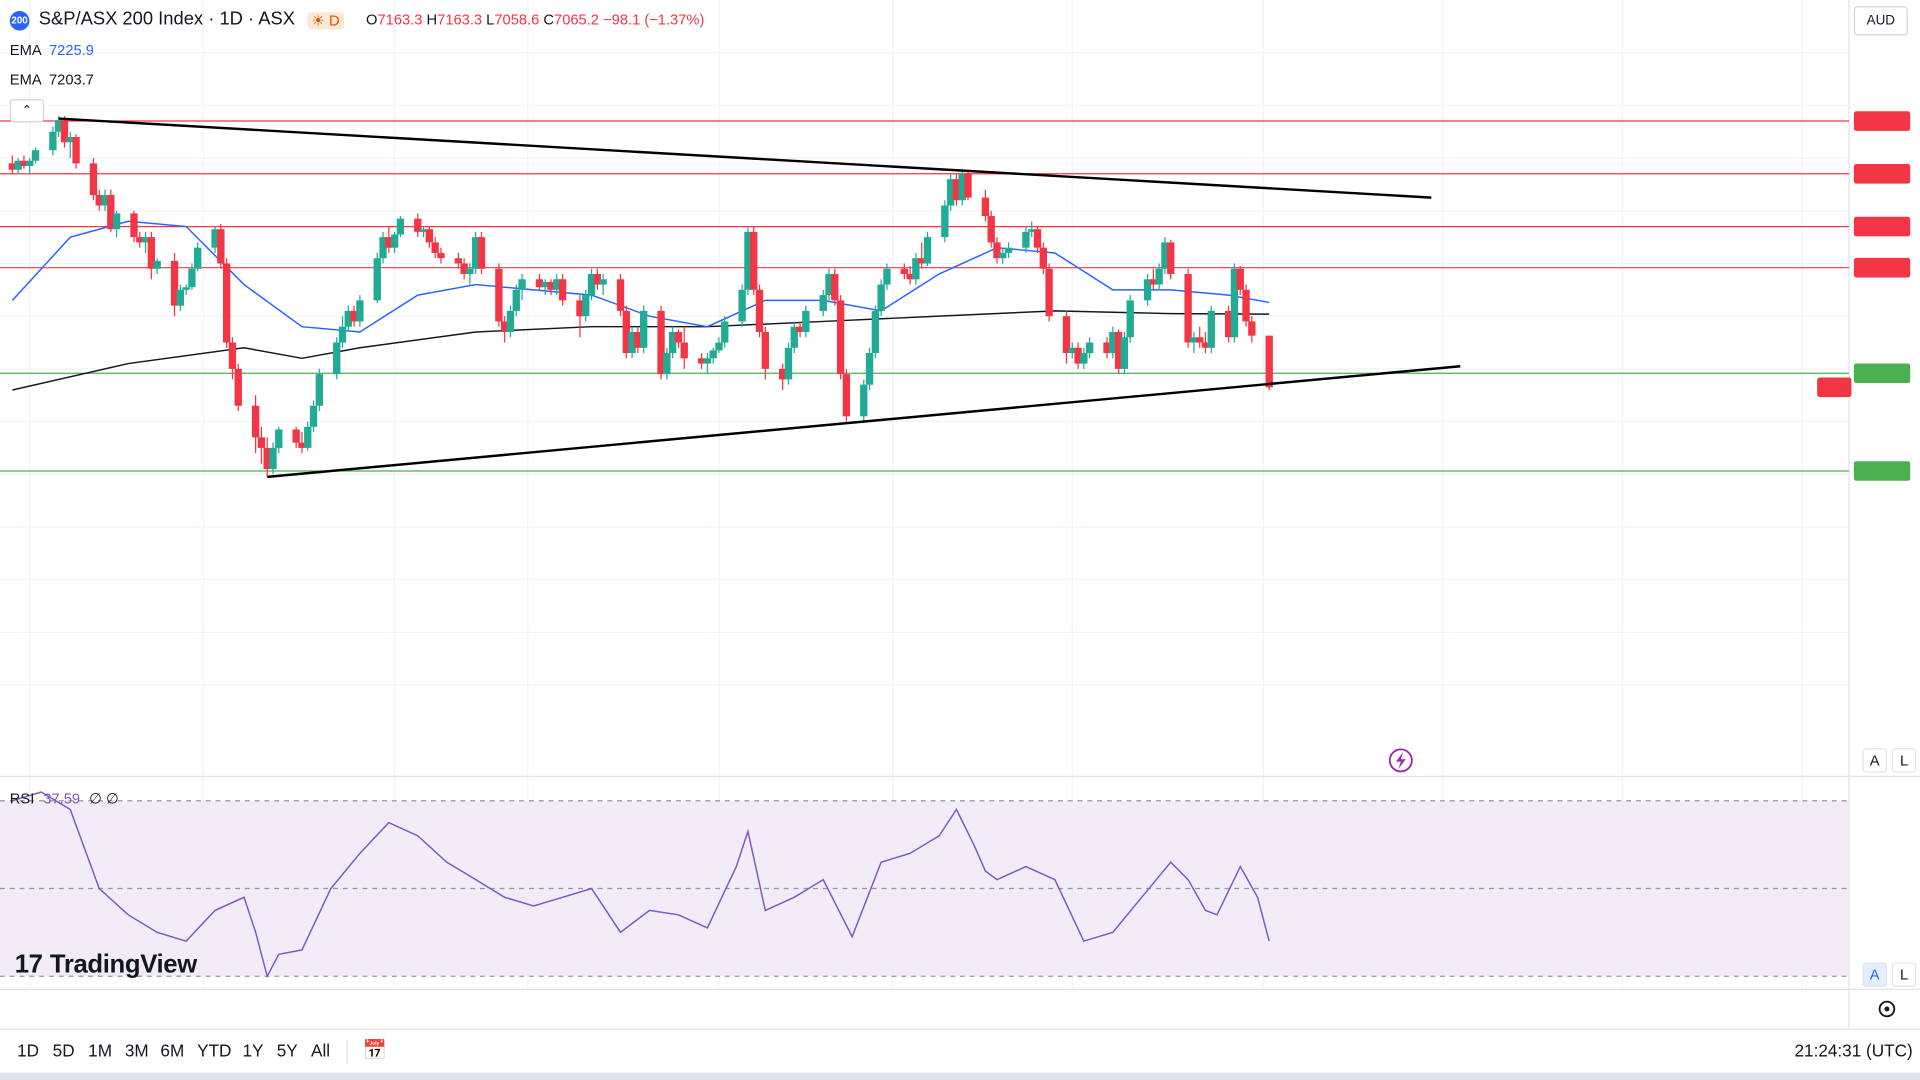 This screenshot has height=1080, width=1920. Describe the element at coordinates (19, 20) in the screenshot. I see `symbol-badge: 200` at that location.